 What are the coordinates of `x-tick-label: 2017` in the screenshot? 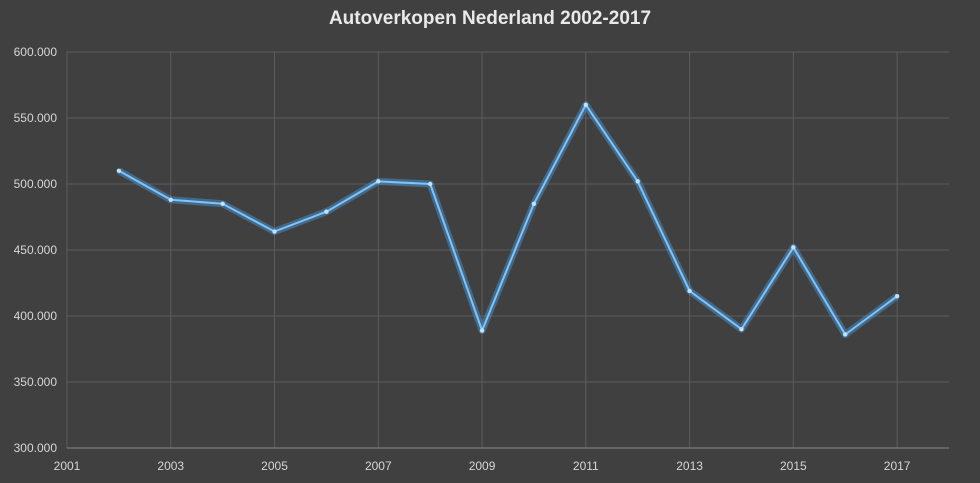 It's located at (897, 466).